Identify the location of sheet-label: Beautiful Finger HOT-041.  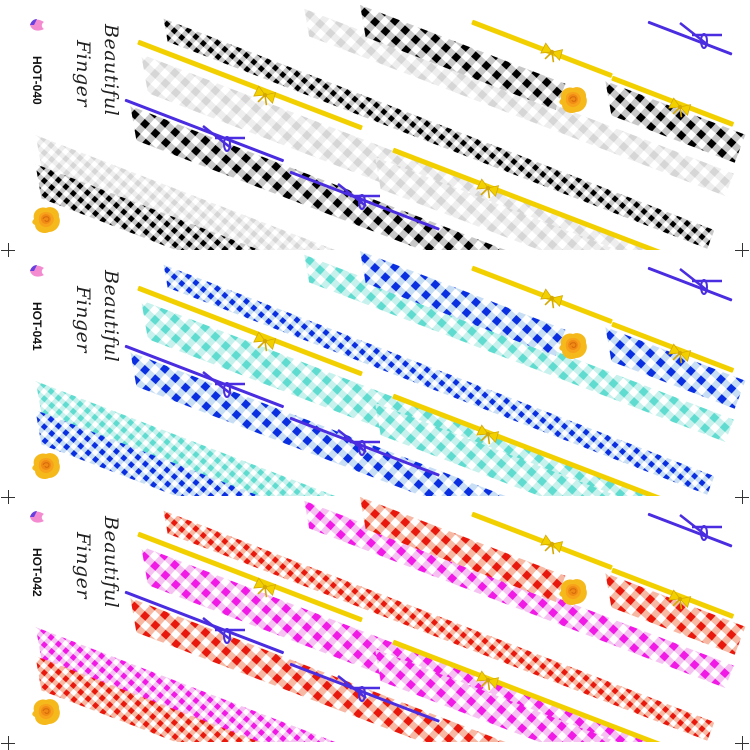
(78, 371).